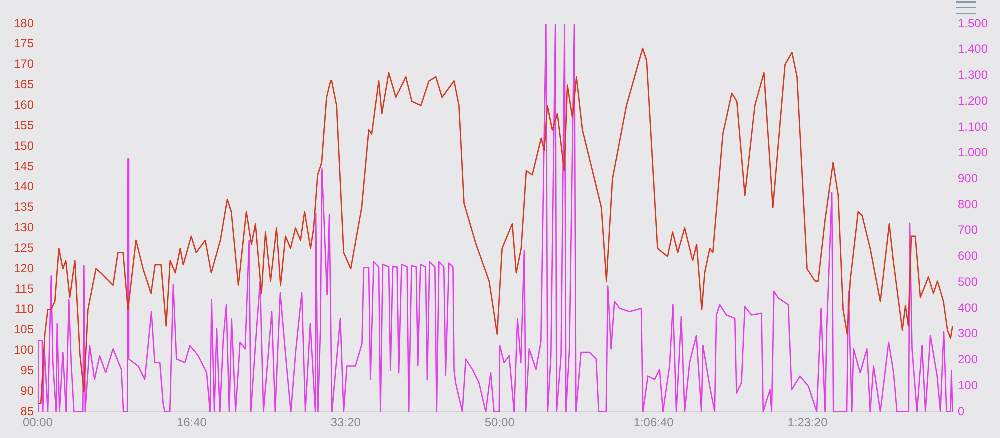  I want to click on y-tick-label: 160, so click(24, 105).